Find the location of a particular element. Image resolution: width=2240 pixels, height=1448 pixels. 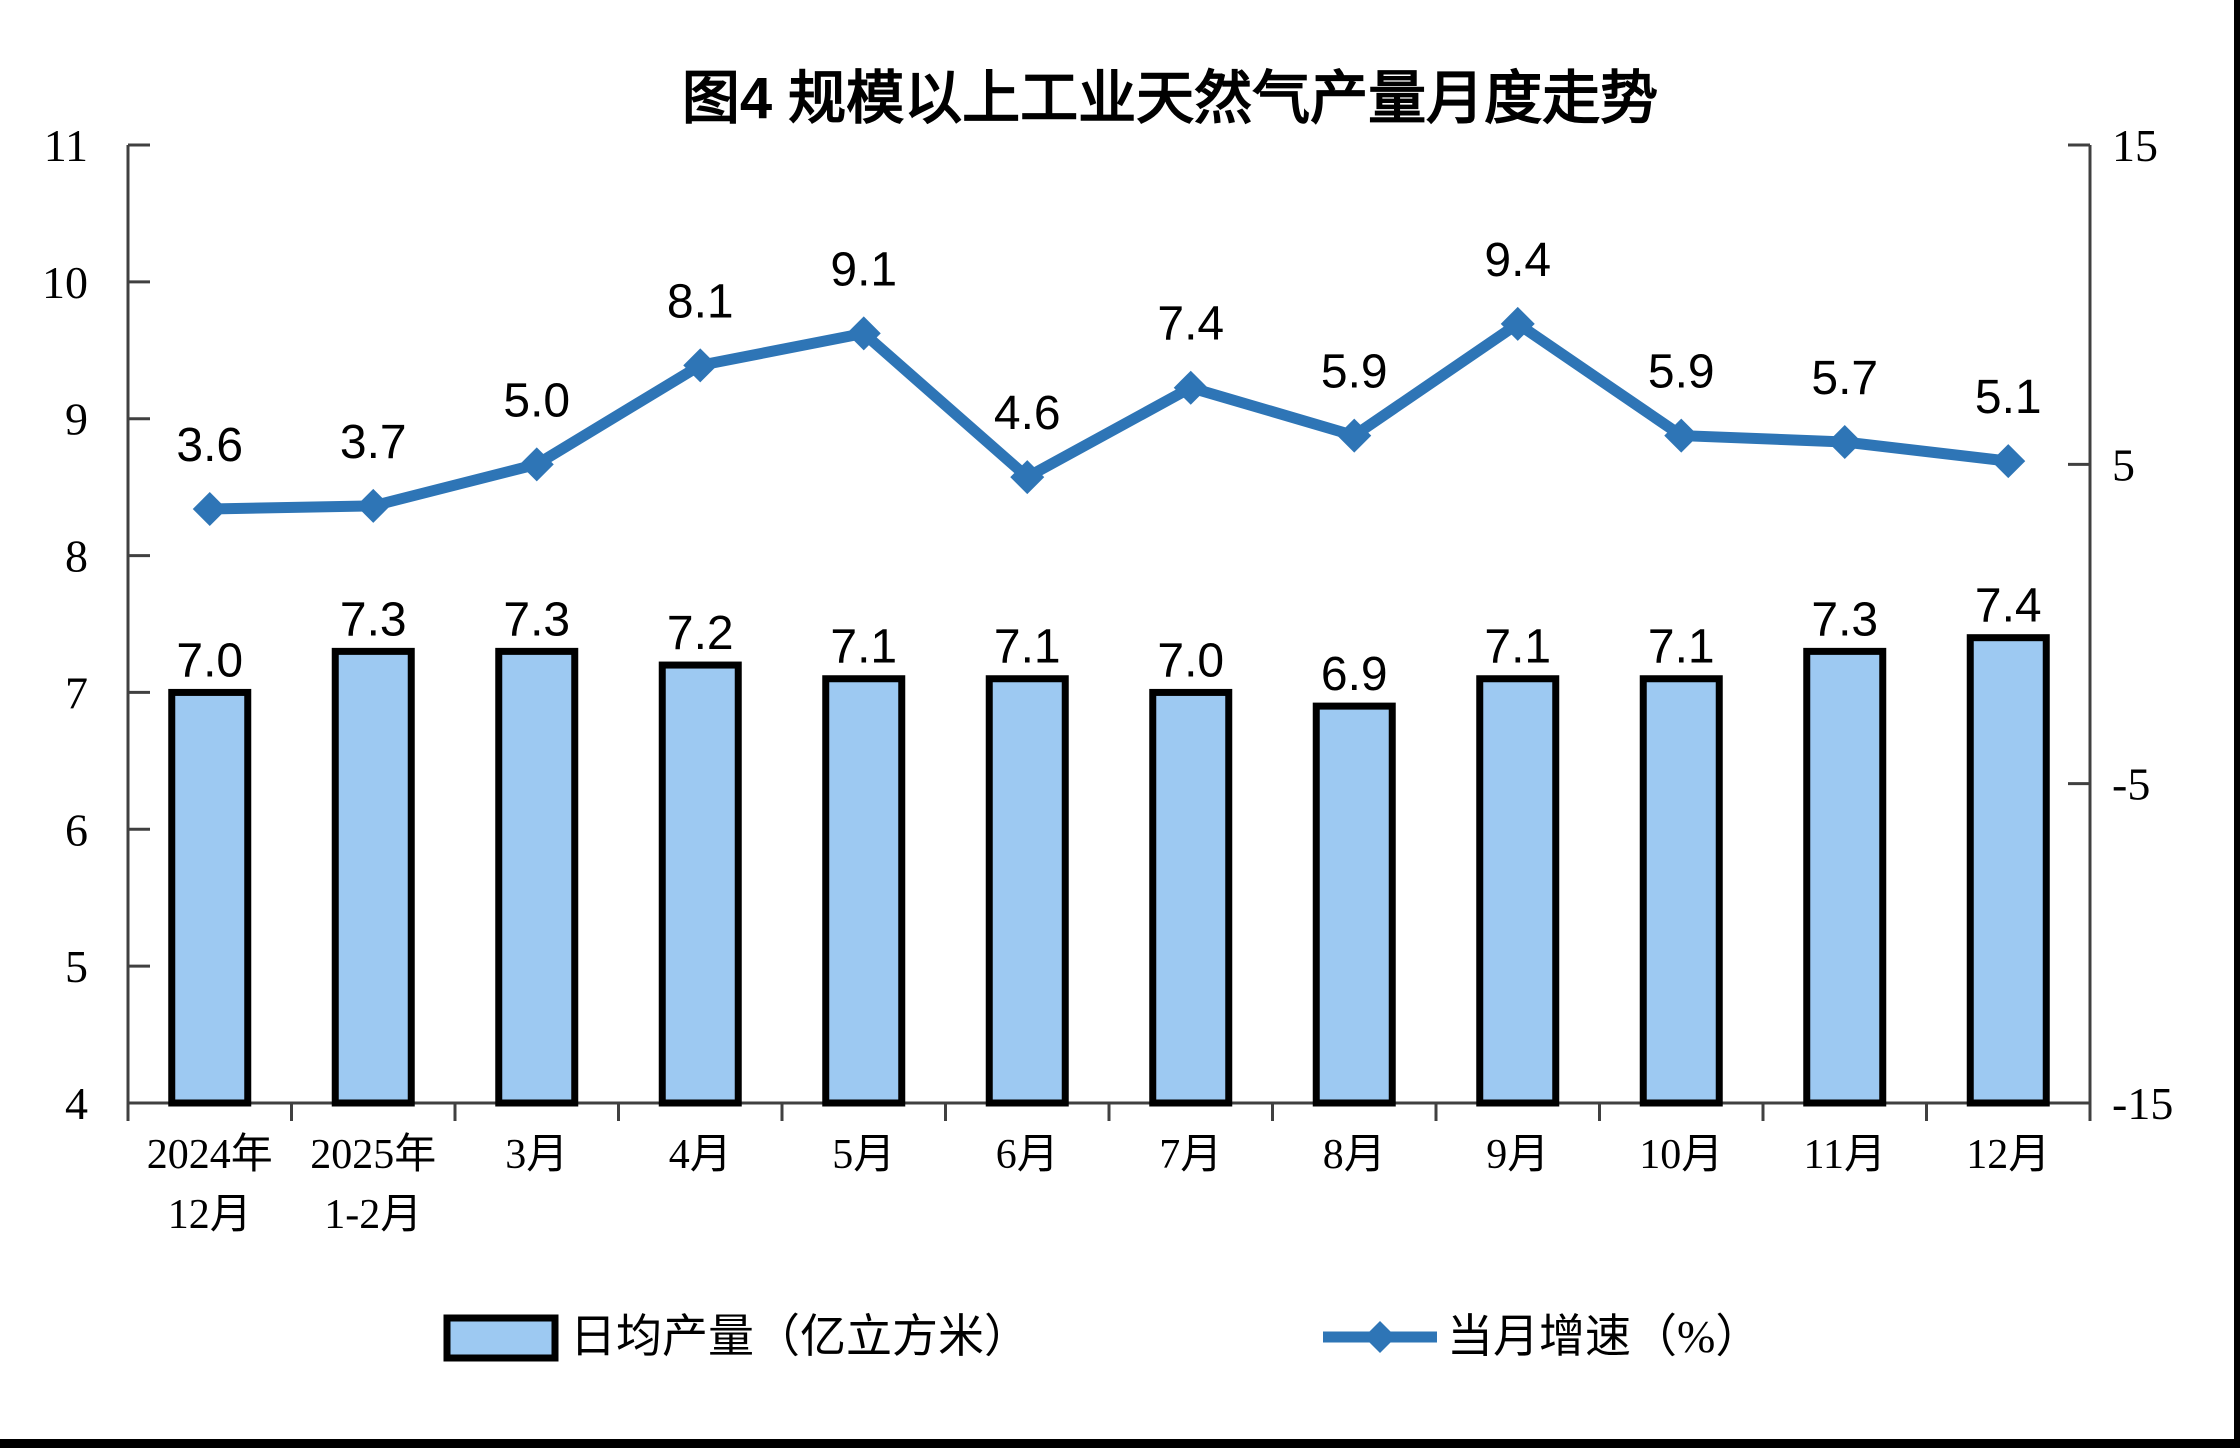

x-axis-label: 1-2月 is located at coordinates (373, 1215).